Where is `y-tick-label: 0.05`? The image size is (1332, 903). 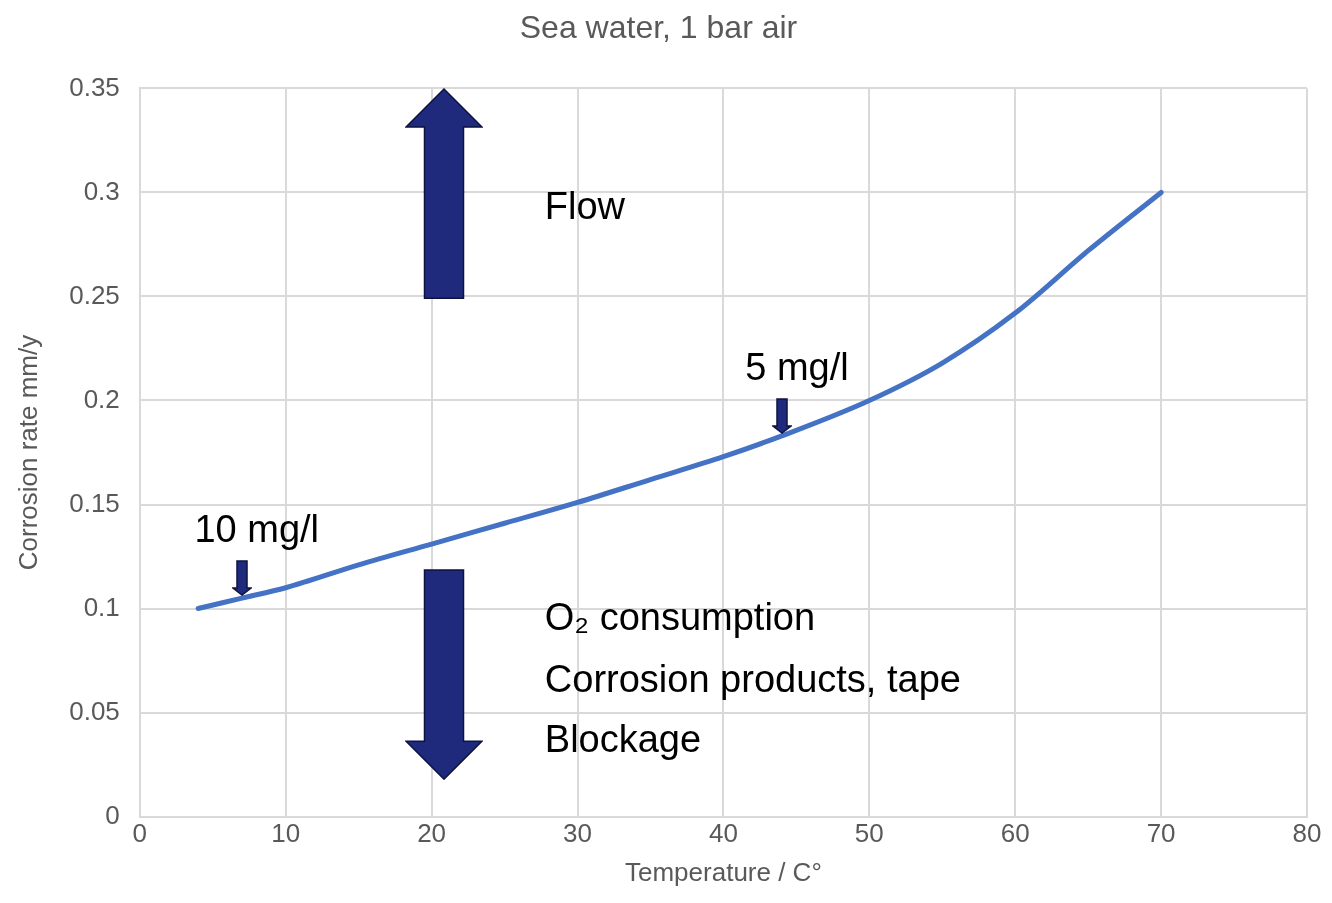
y-tick-label: 0.05 is located at coordinates (94, 710).